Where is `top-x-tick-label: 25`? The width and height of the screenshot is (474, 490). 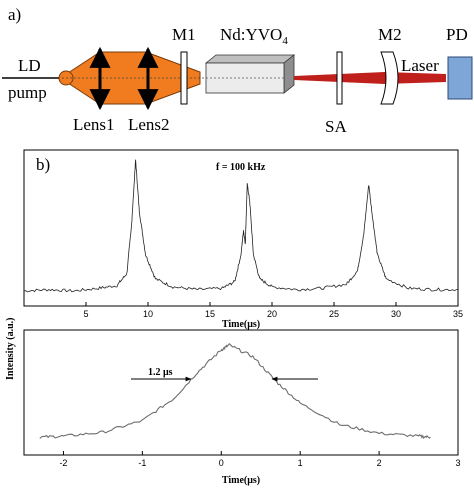 top-x-tick-label: 25 is located at coordinates (334, 314).